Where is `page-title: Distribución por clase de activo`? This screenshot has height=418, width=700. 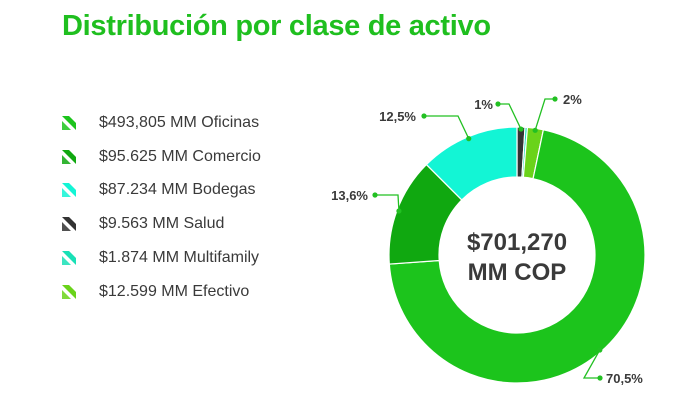
page-title: Distribución por clase de activo is located at coordinates (276, 26).